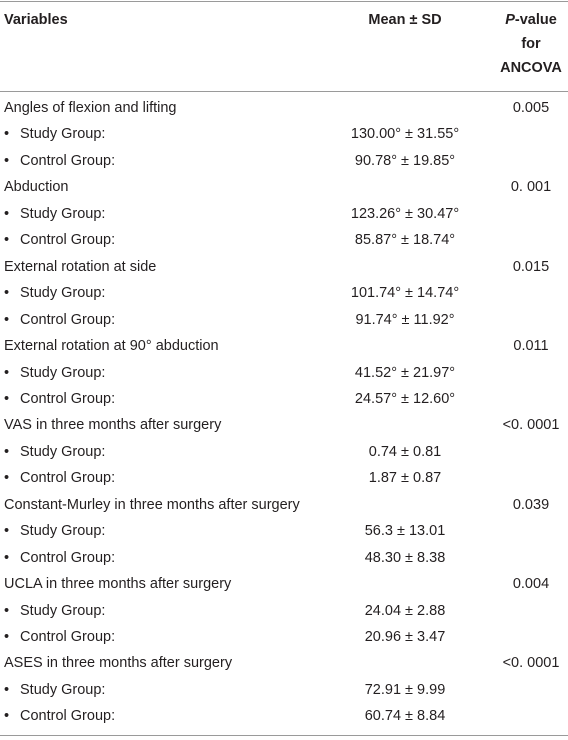  I want to click on mean-sd: 1.87 ± 0.87, so click(405, 478).